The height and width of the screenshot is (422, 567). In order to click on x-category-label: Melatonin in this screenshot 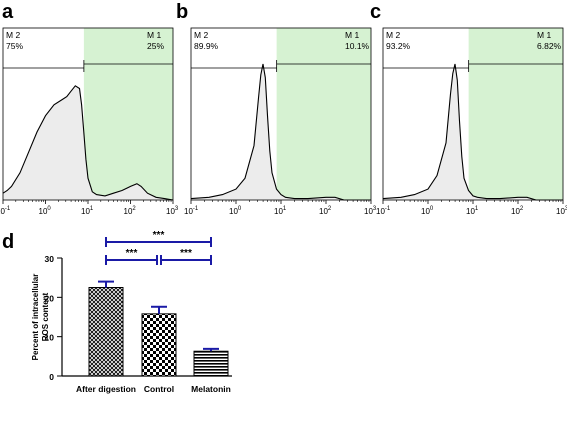, I will do `click(211, 389)`.